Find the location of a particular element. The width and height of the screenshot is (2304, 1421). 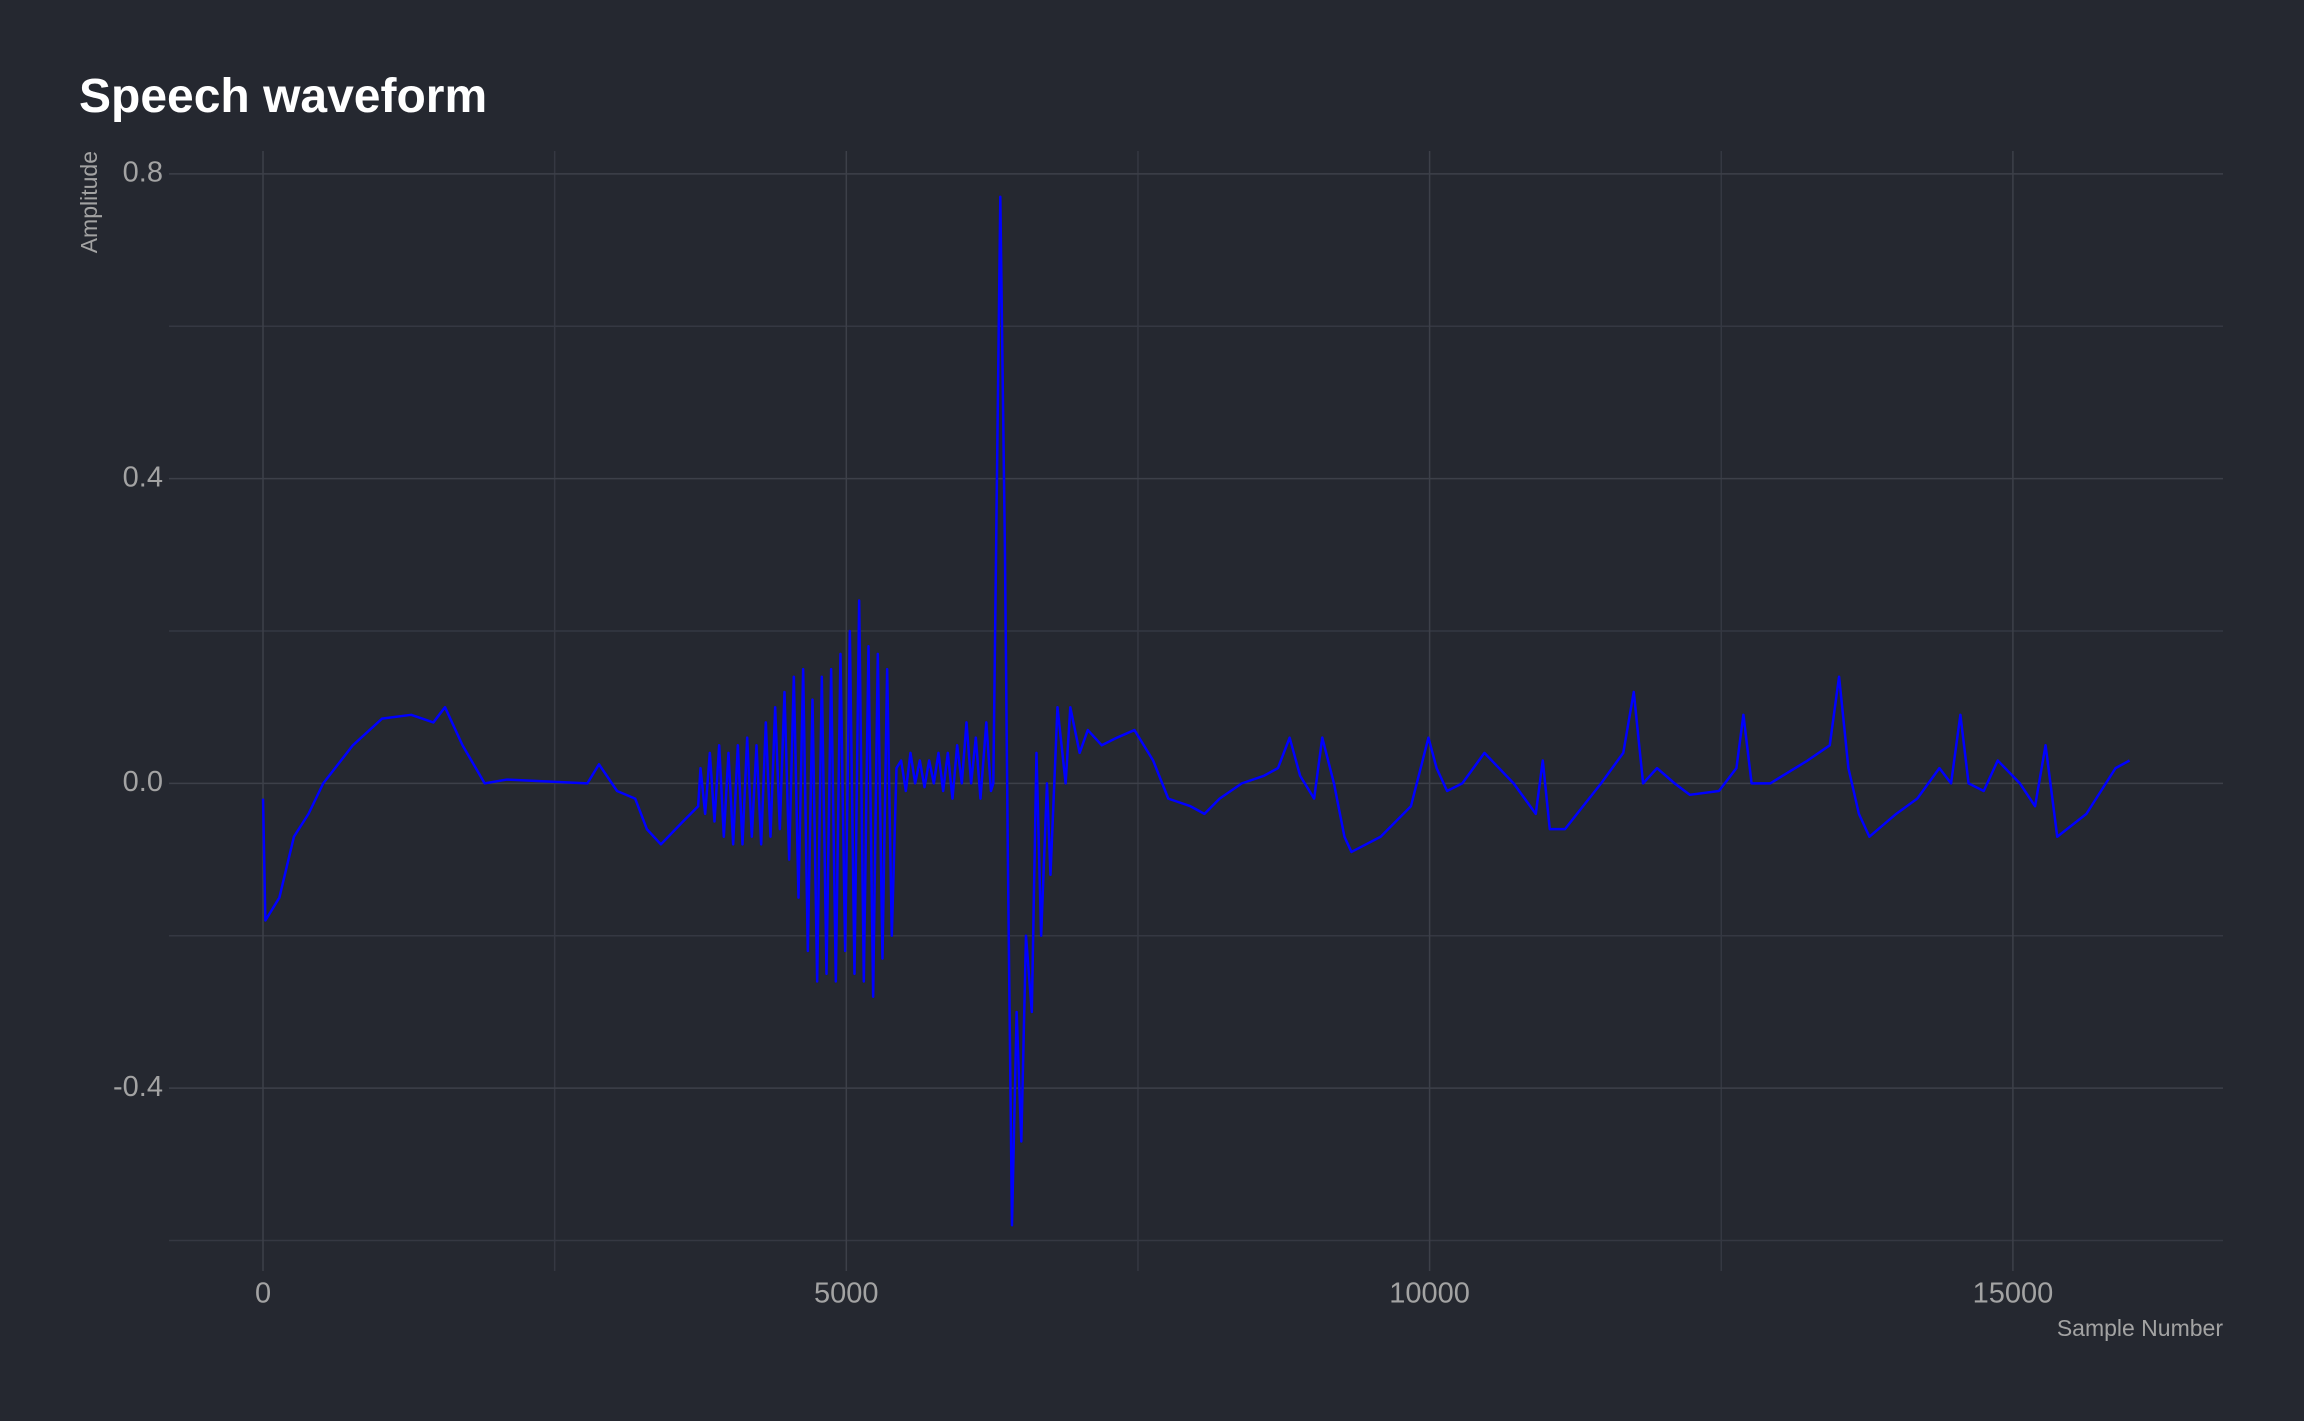

chart-title: Speech waveform is located at coordinates (283, 96).